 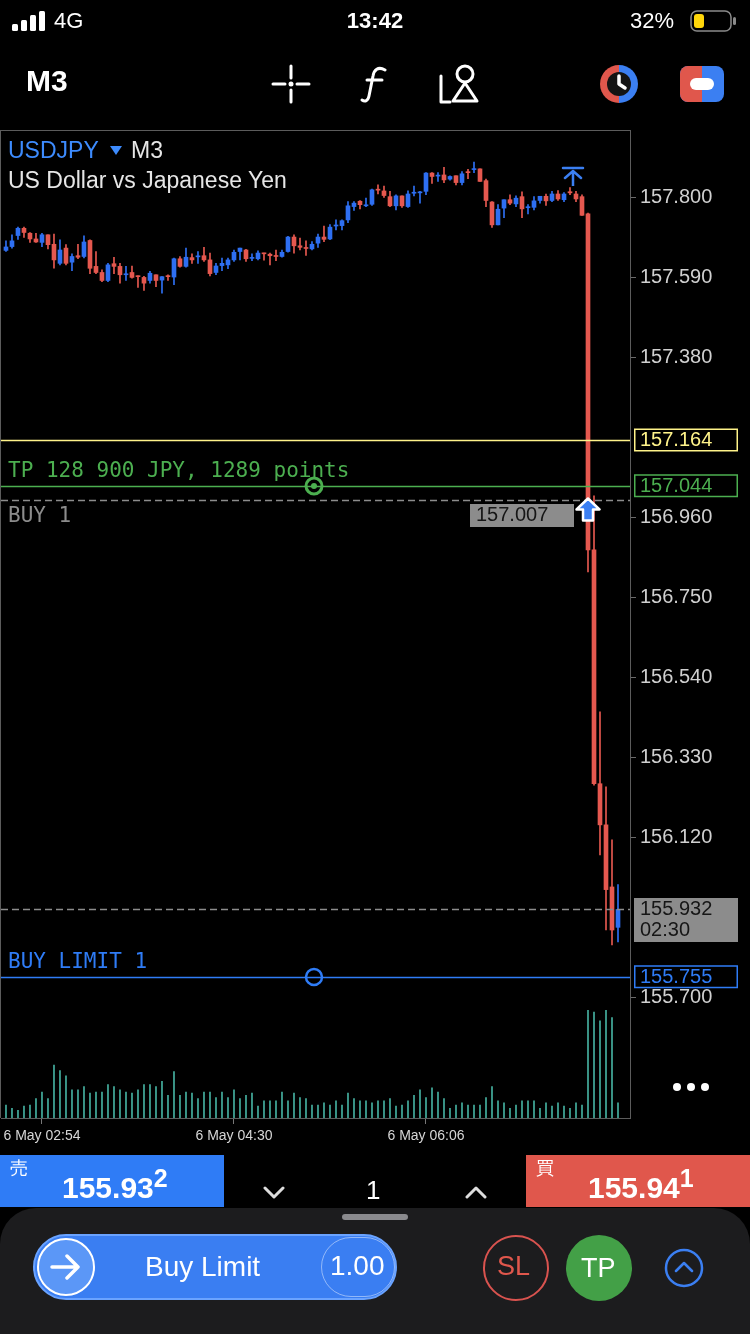 I want to click on ref-line-label: 157.164, so click(x=676, y=439).